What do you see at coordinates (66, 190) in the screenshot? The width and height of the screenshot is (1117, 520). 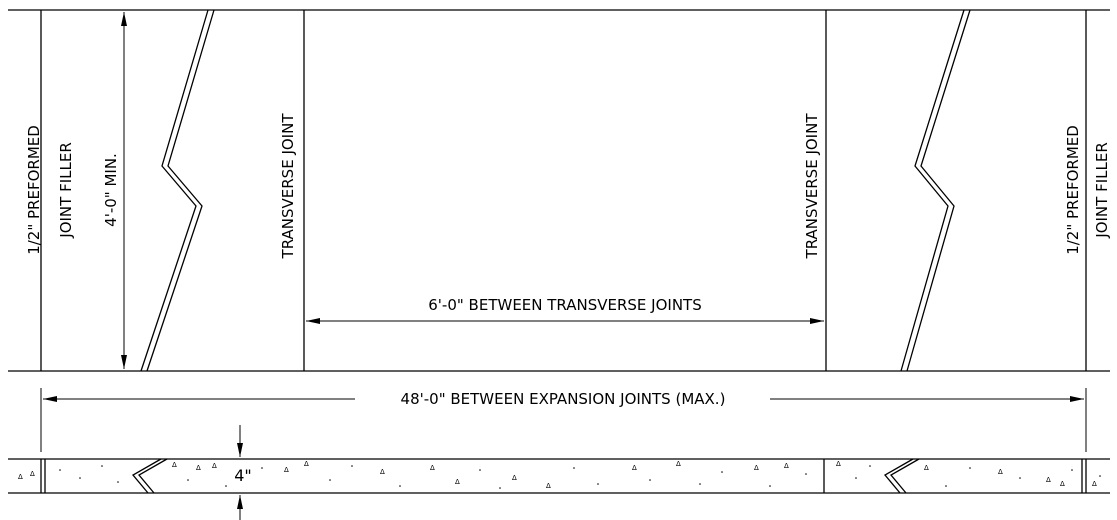 I see `preformed-filler-left-label-line2: JOINT FILLER` at bounding box center [66, 190].